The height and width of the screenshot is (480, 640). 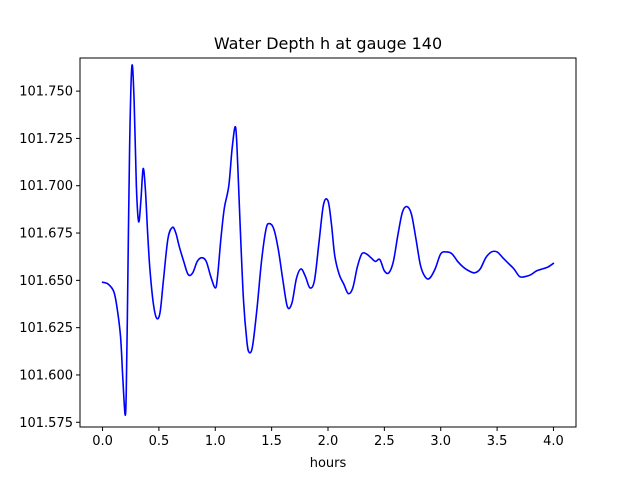 I want to click on x-tick-label: 1.5, so click(x=271, y=441).